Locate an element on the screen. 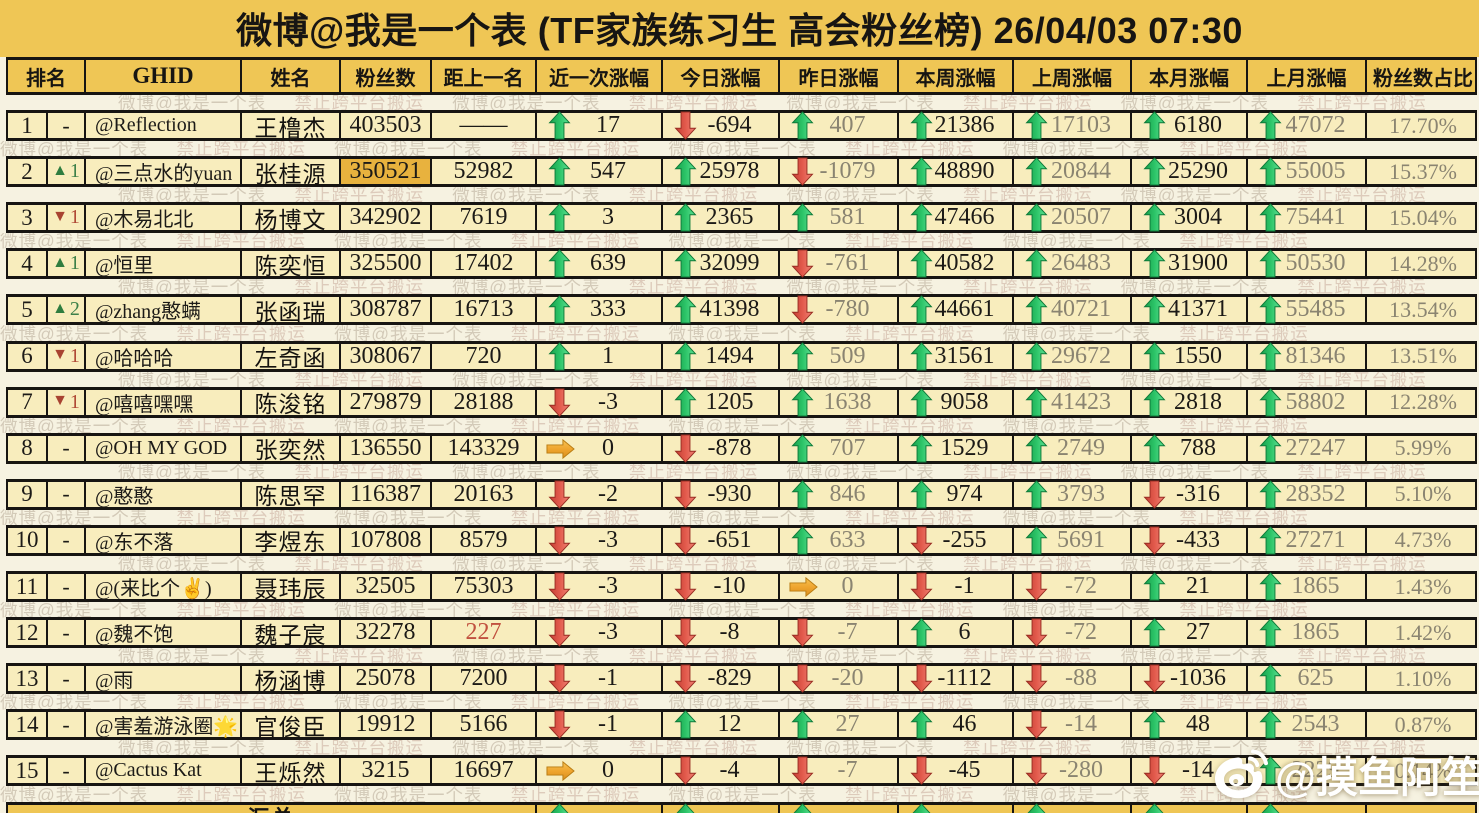  change-value: 1550 is located at coordinates (1198, 355).